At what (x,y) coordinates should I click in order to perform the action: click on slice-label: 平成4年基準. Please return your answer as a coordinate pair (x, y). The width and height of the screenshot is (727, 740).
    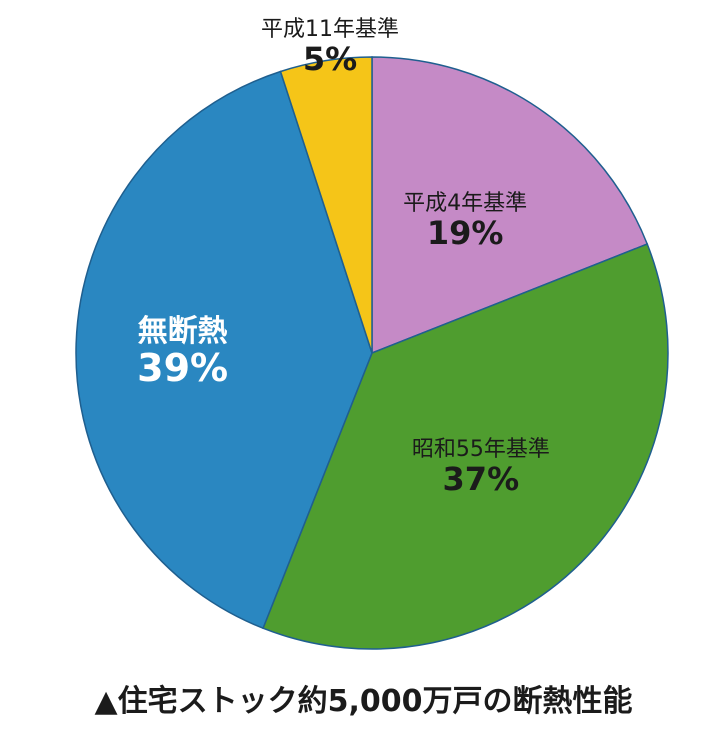
    Looking at the image, I should click on (465, 203).